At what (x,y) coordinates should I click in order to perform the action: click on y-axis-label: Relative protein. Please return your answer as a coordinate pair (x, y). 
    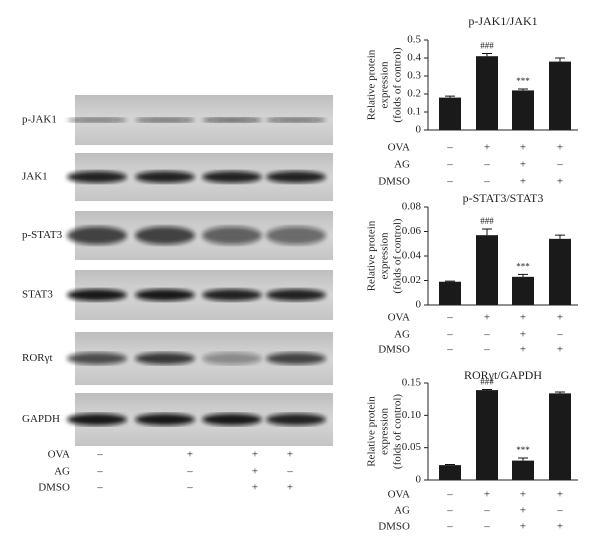
    Looking at the image, I should click on (372, 431).